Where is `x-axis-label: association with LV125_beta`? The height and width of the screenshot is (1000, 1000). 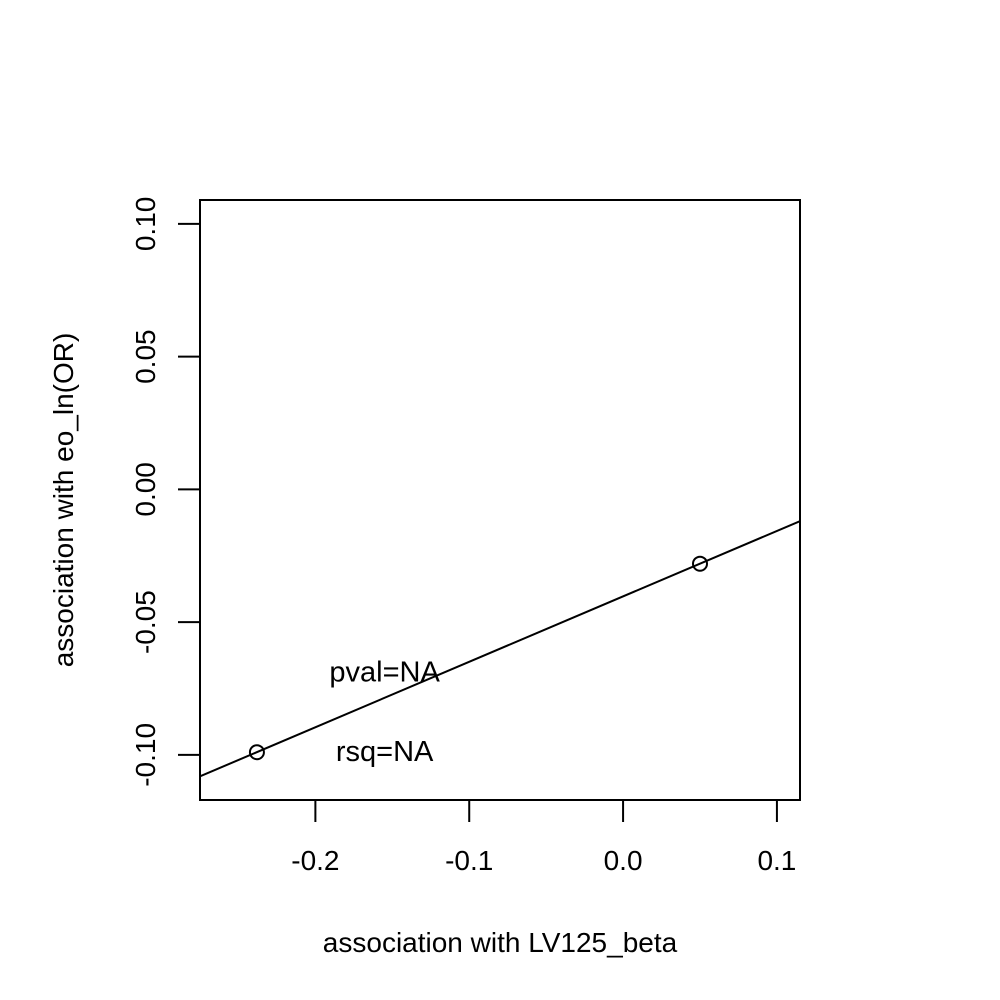 x-axis-label: association with LV125_beta is located at coordinates (500, 942).